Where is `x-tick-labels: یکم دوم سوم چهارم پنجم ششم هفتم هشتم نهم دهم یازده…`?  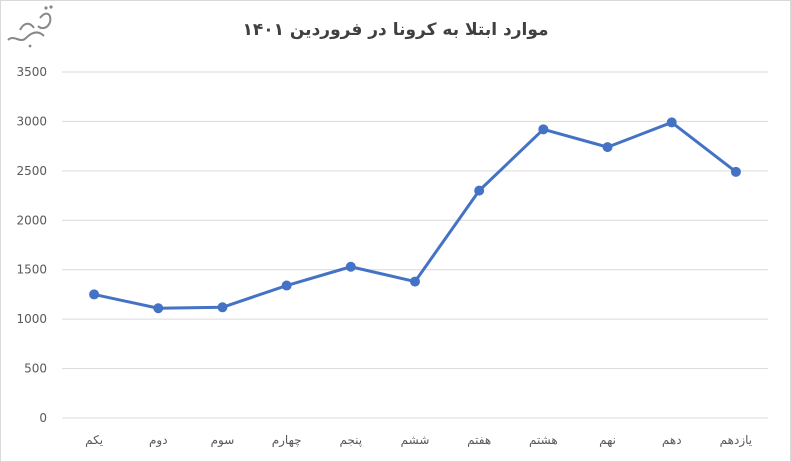
x-tick-labels: یکم دوم سوم چهارم پنجم ششم هفتم هشتم نهم دهم یازده… is located at coordinates (418, 440).